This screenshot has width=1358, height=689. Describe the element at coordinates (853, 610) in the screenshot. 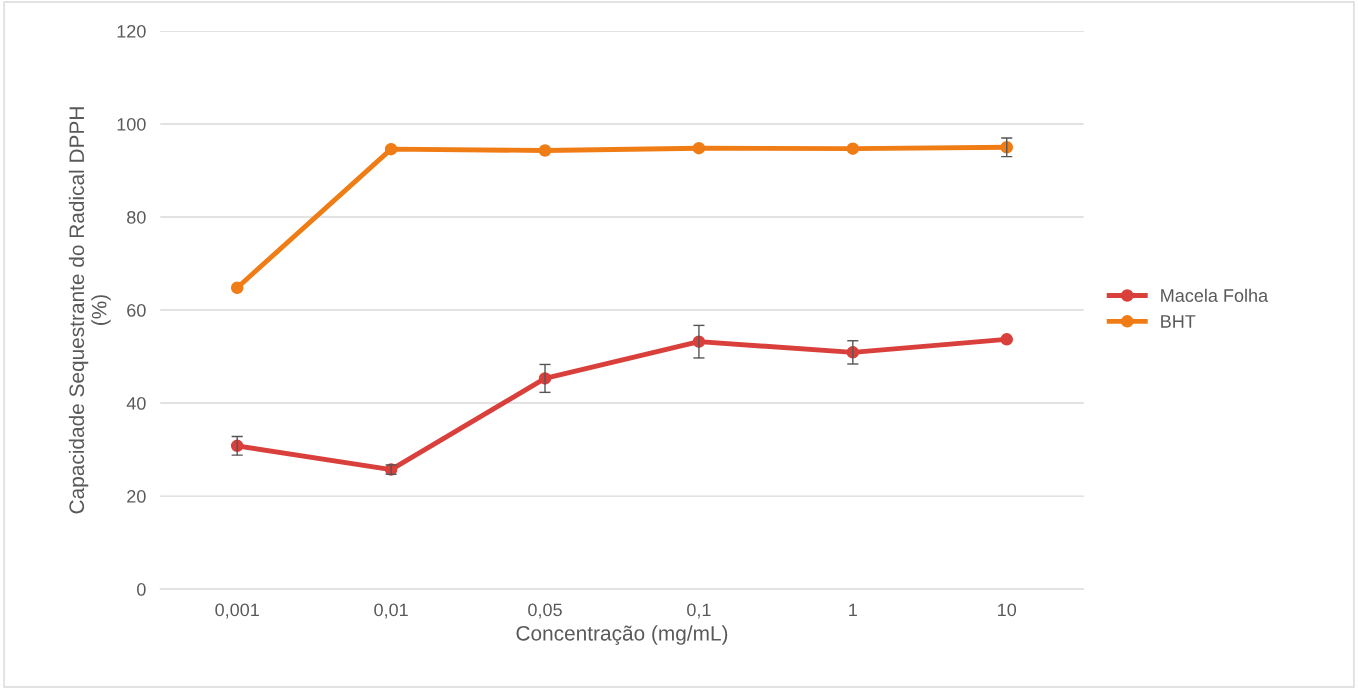

I see `x-tick-label: 1` at that location.